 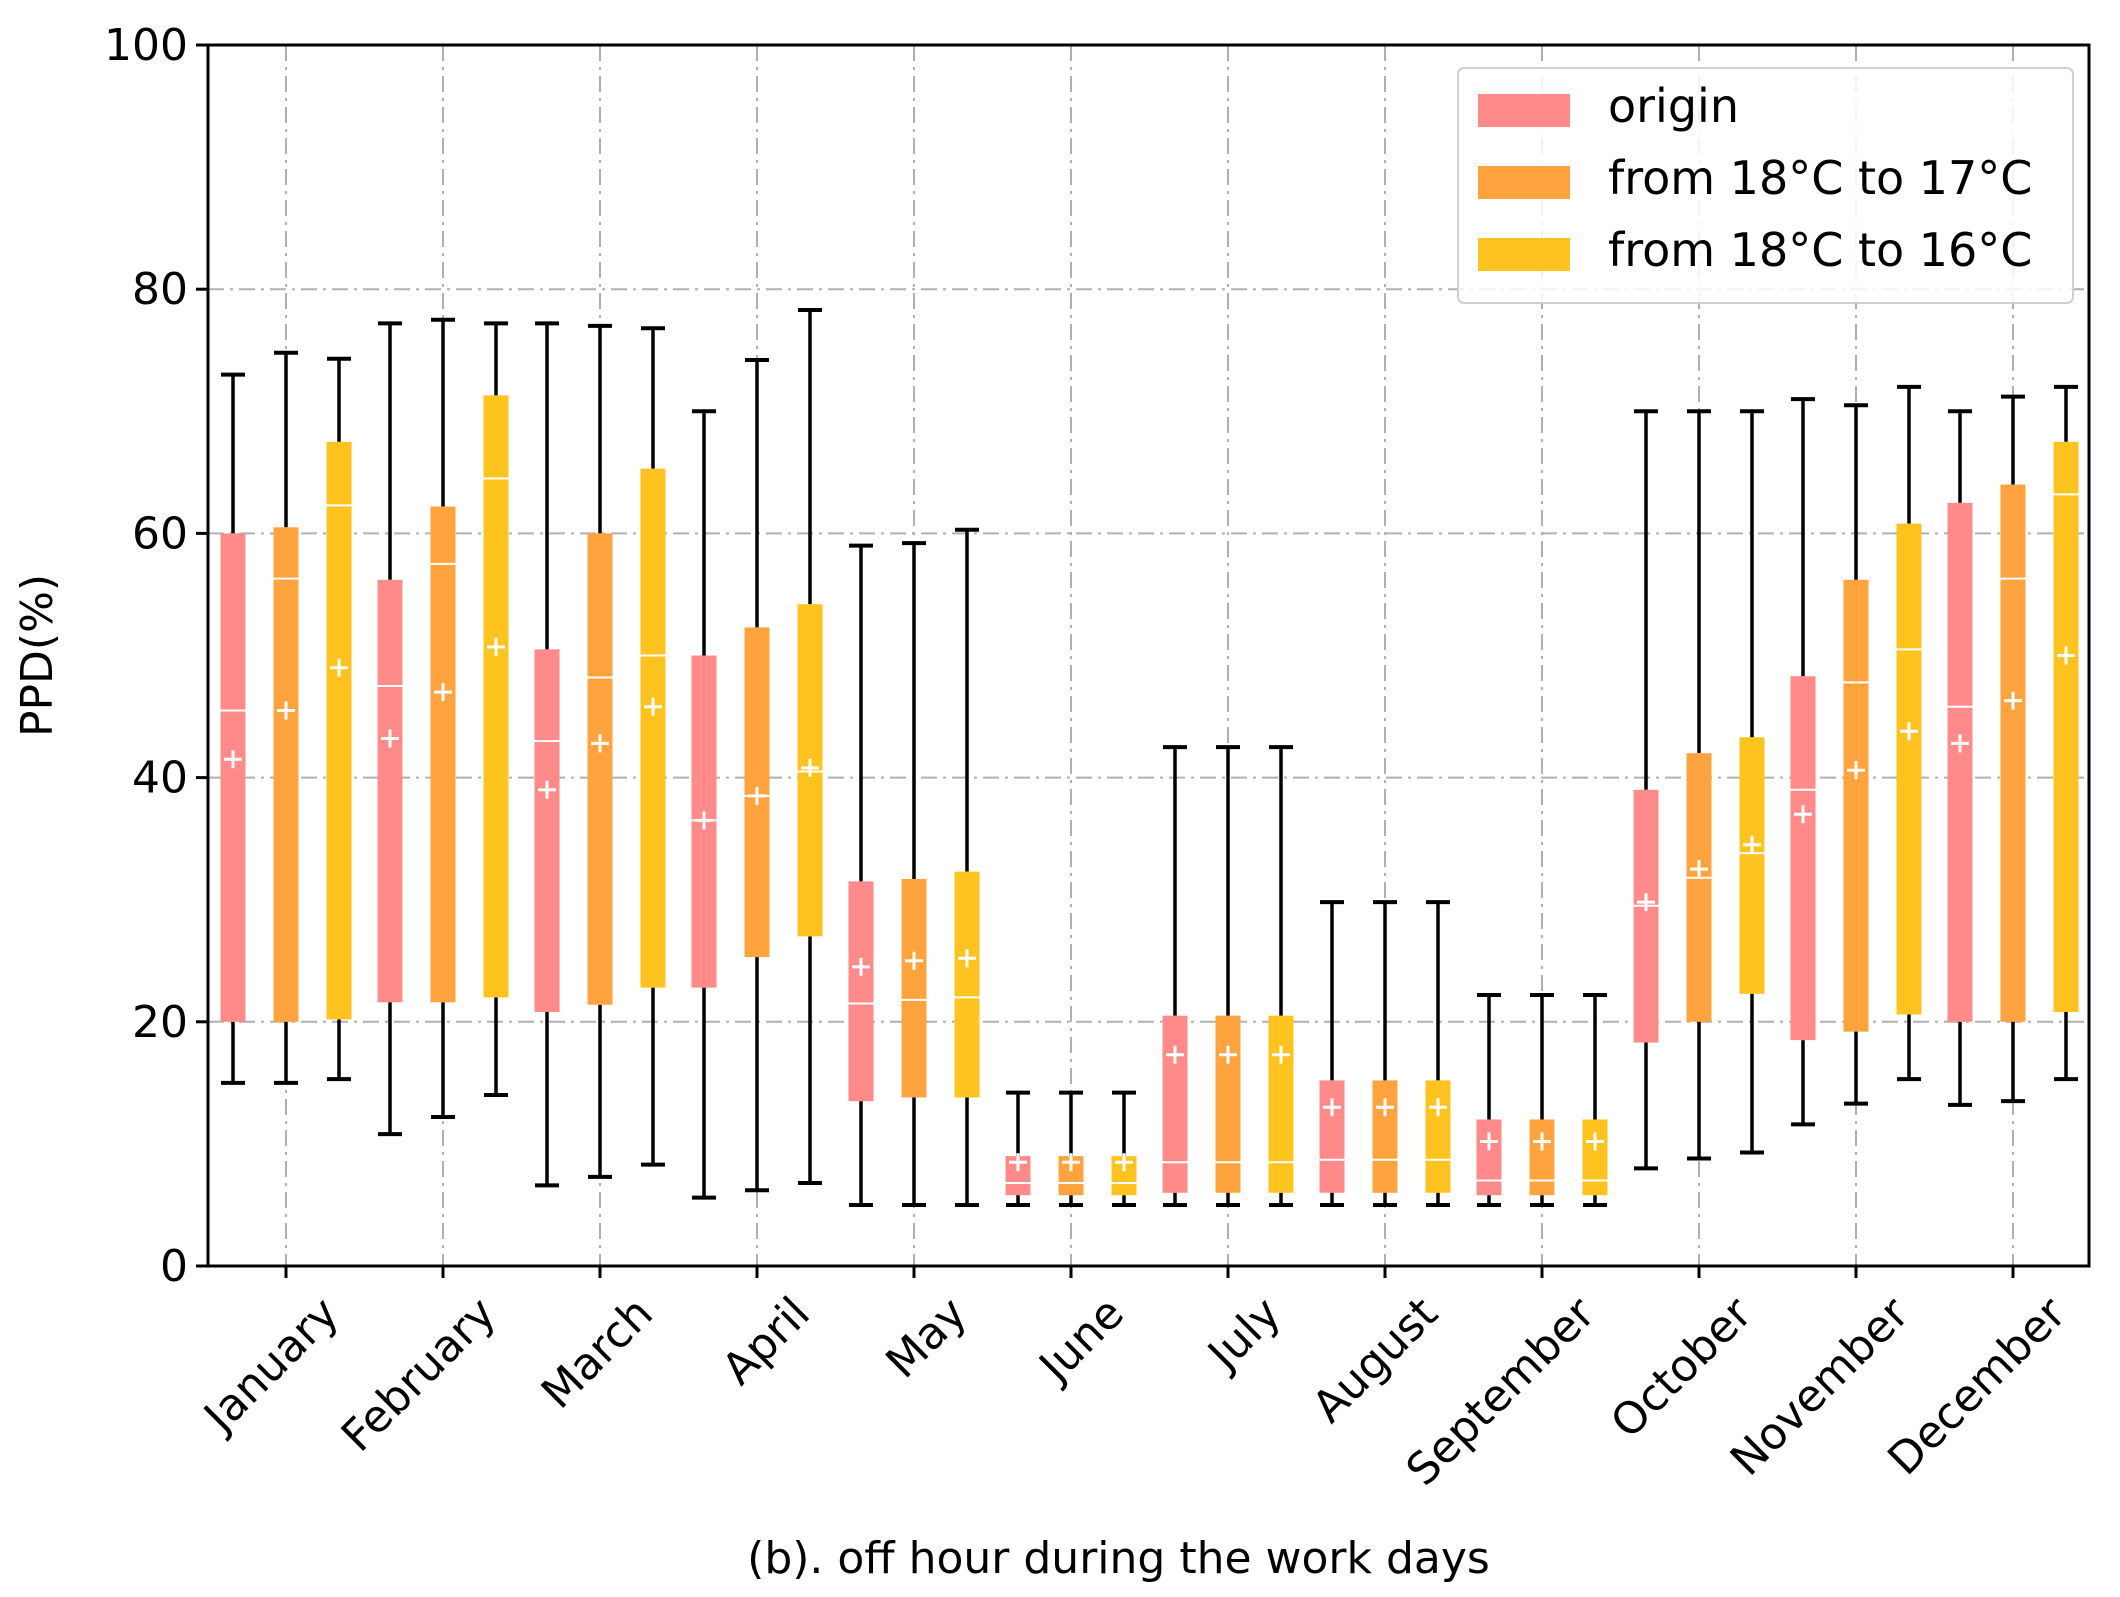 What do you see at coordinates (757, 775) in the screenshot?
I see `box-2-april` at bounding box center [757, 775].